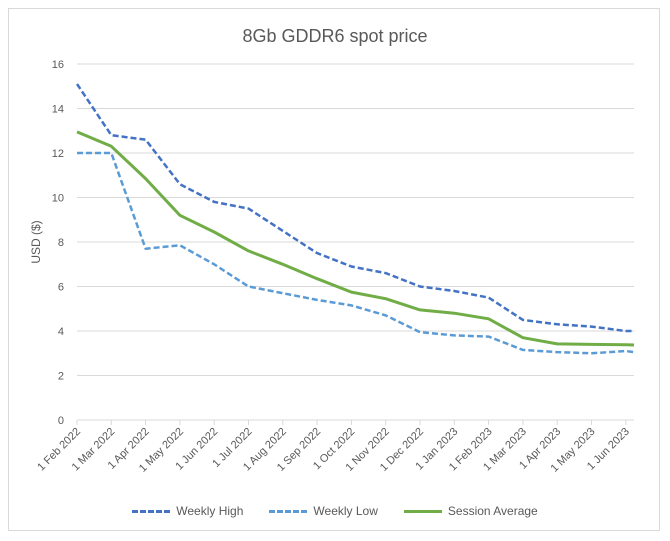 This screenshot has height=541, width=670. Describe the element at coordinates (61, 288) in the screenshot. I see `y-tick-label: 6` at that location.